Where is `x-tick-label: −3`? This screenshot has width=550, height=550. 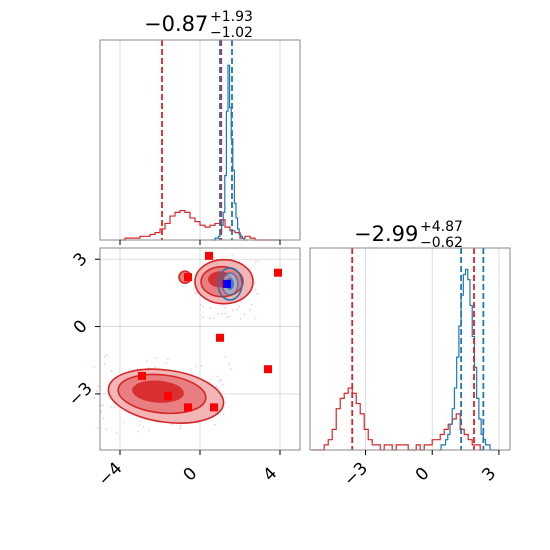 x-tick-label: −3 is located at coordinates (356, 475).